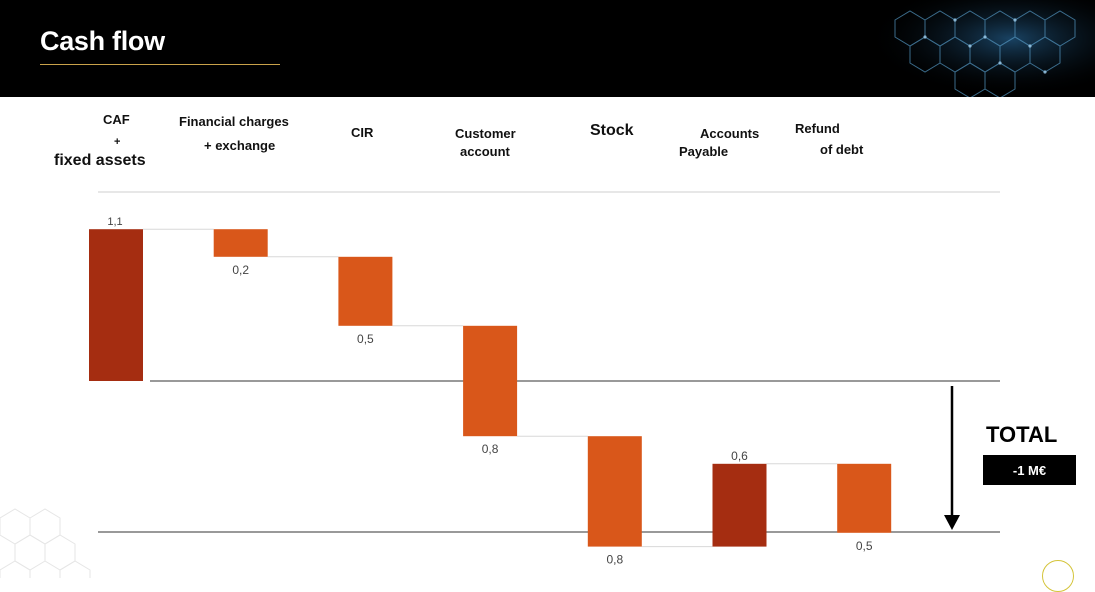  What do you see at coordinates (1058, 576) in the screenshot?
I see `page-number-badge` at bounding box center [1058, 576].